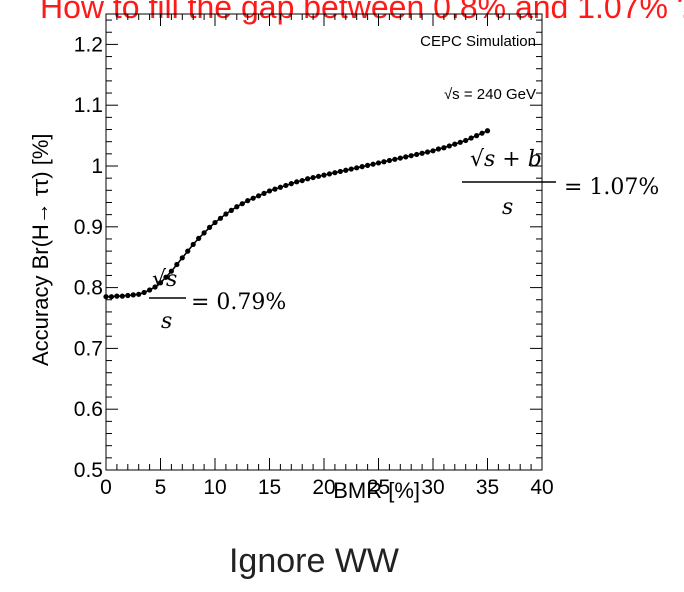 This screenshot has height=592, width=684. I want to click on formula-low-denominator: s, so click(166, 321).